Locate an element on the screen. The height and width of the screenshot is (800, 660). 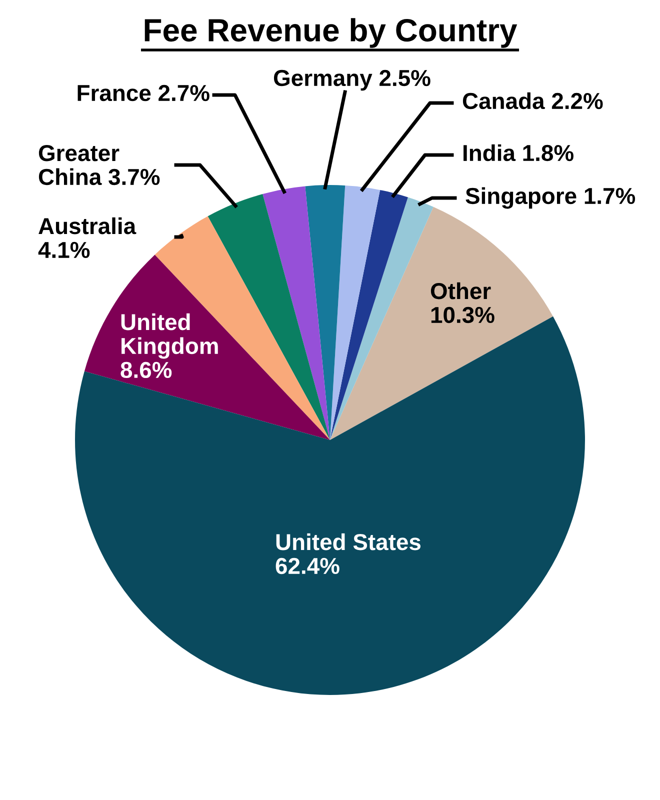
data-label: 4.1% is located at coordinates (64, 250).